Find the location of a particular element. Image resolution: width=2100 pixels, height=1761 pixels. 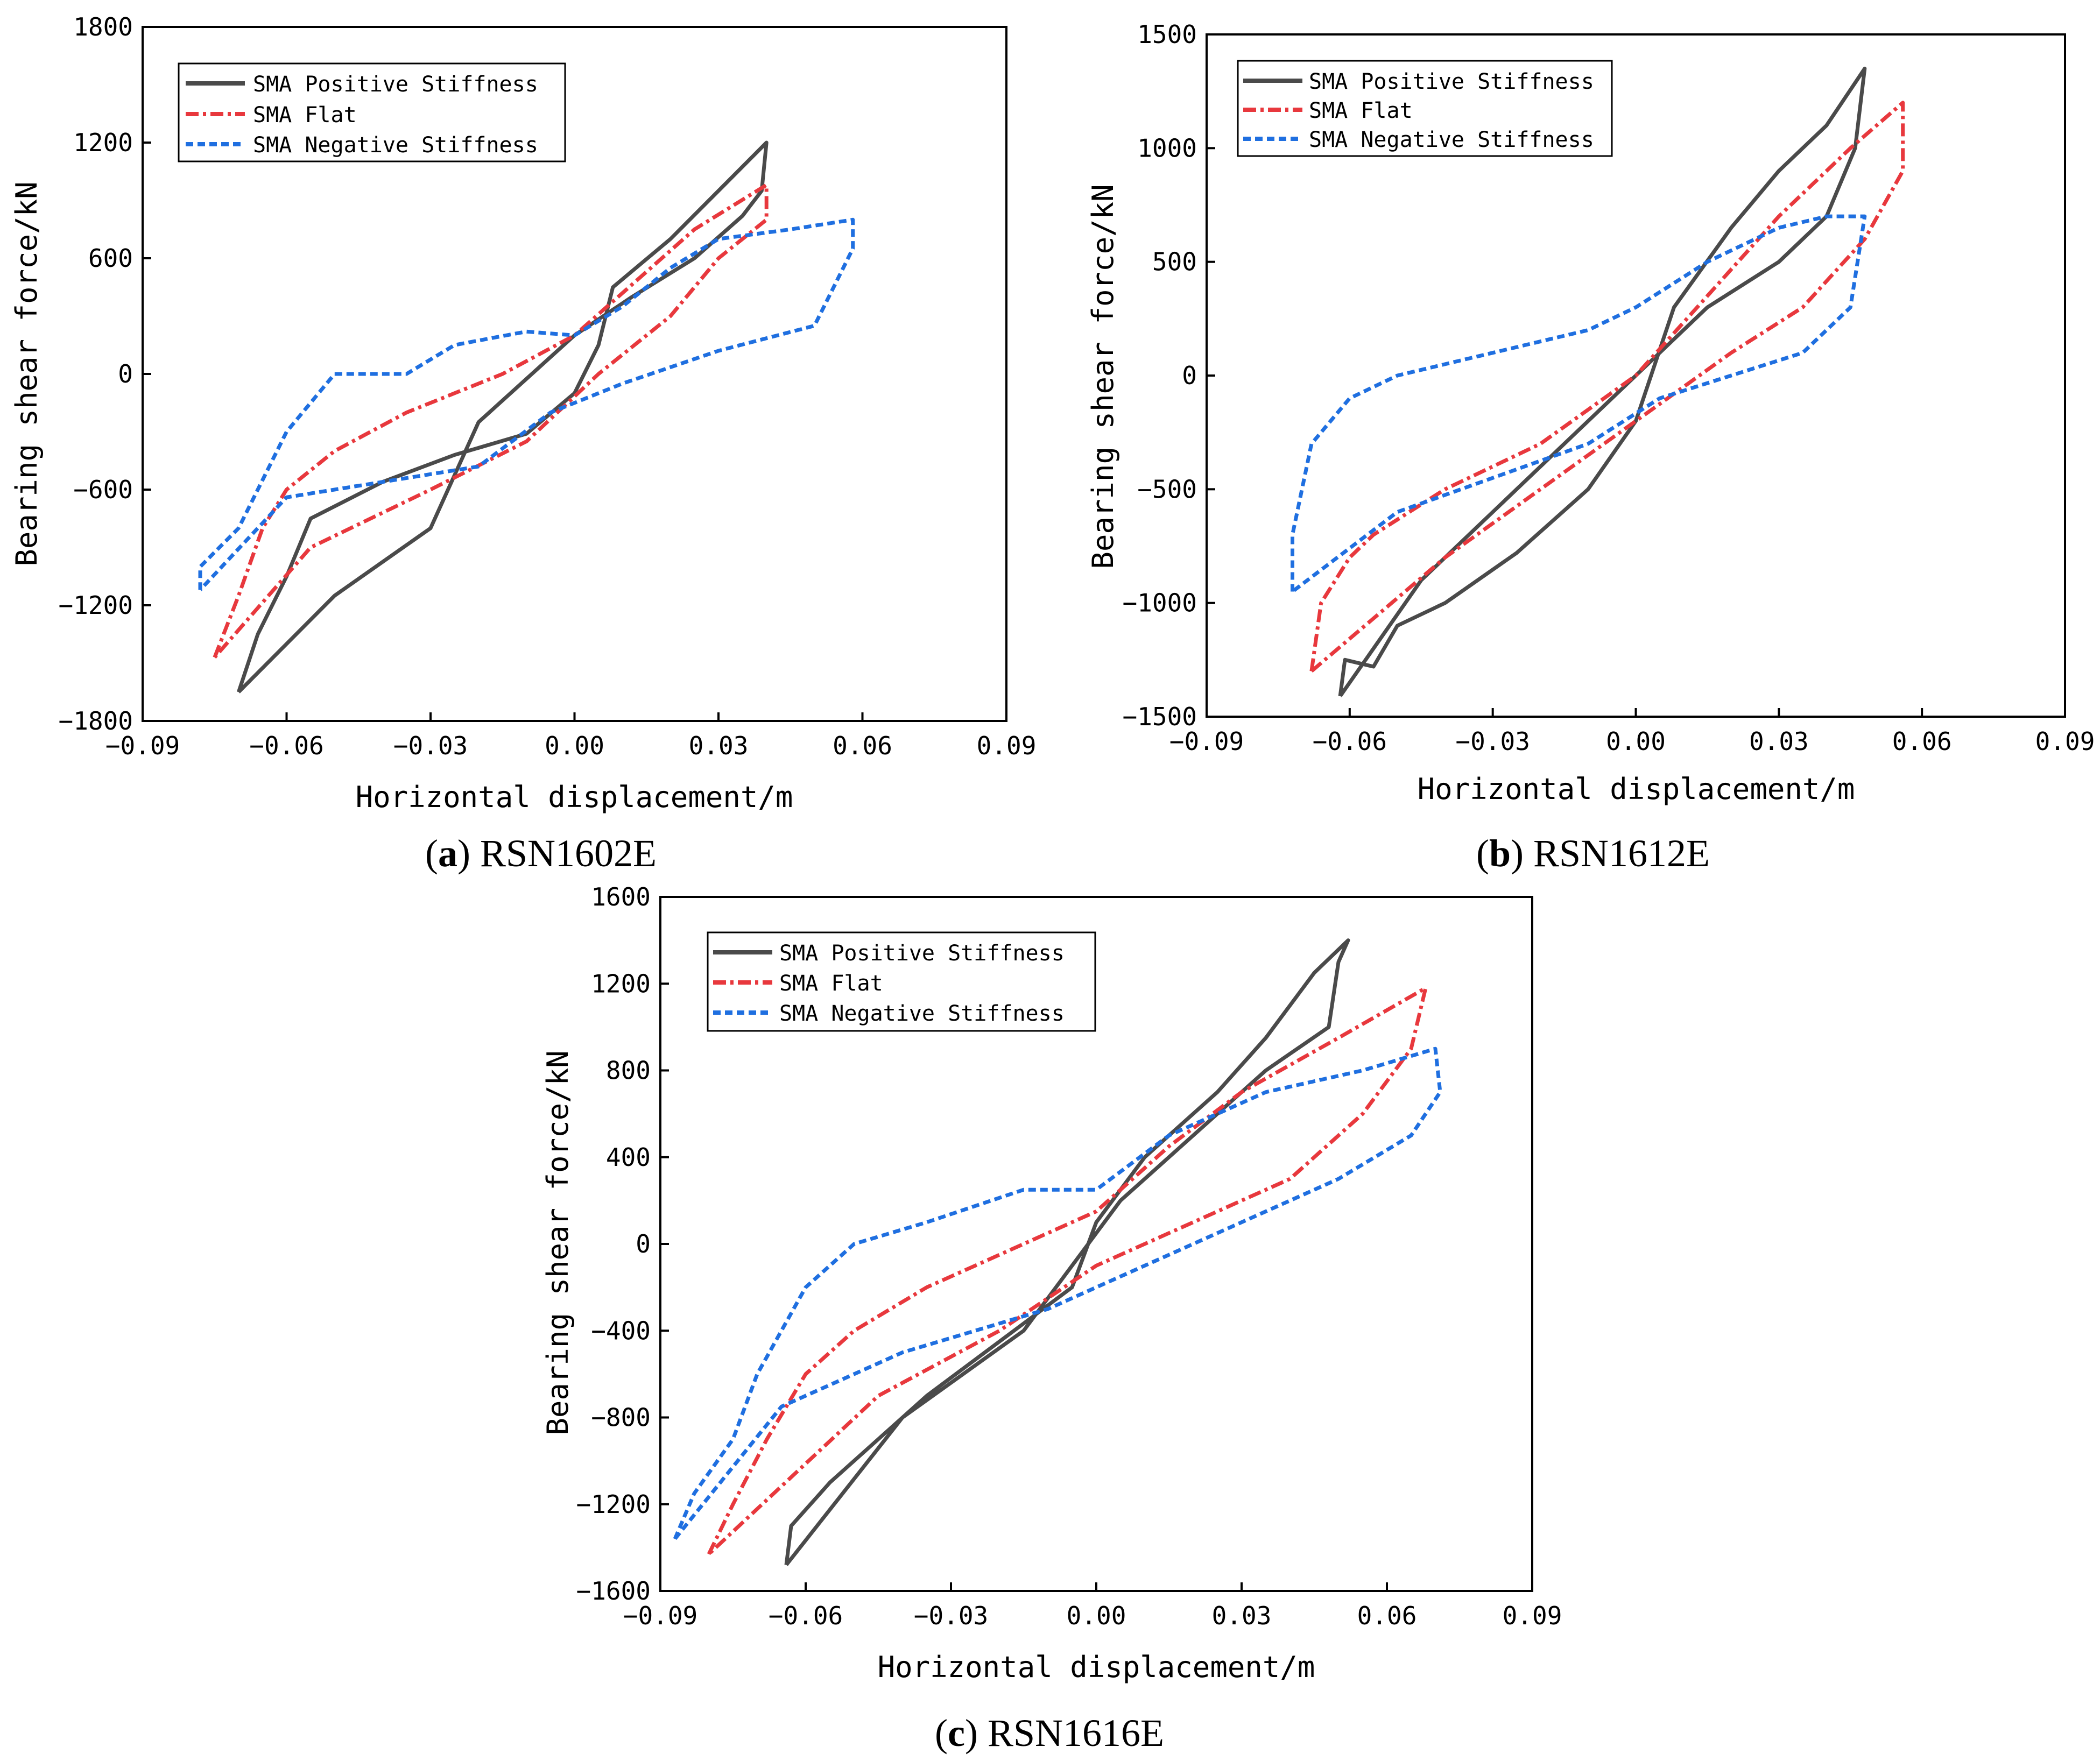

panel-caption: (a) RSN1602E is located at coordinates (541, 853).